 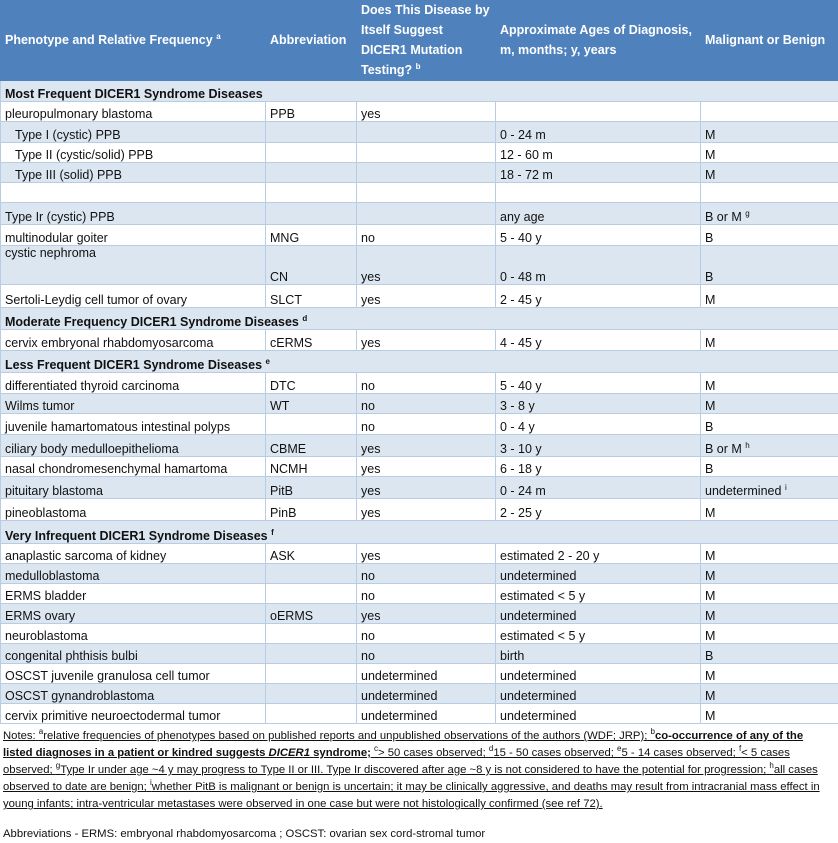 I want to click on cell: oERMS, so click(x=311, y=614).